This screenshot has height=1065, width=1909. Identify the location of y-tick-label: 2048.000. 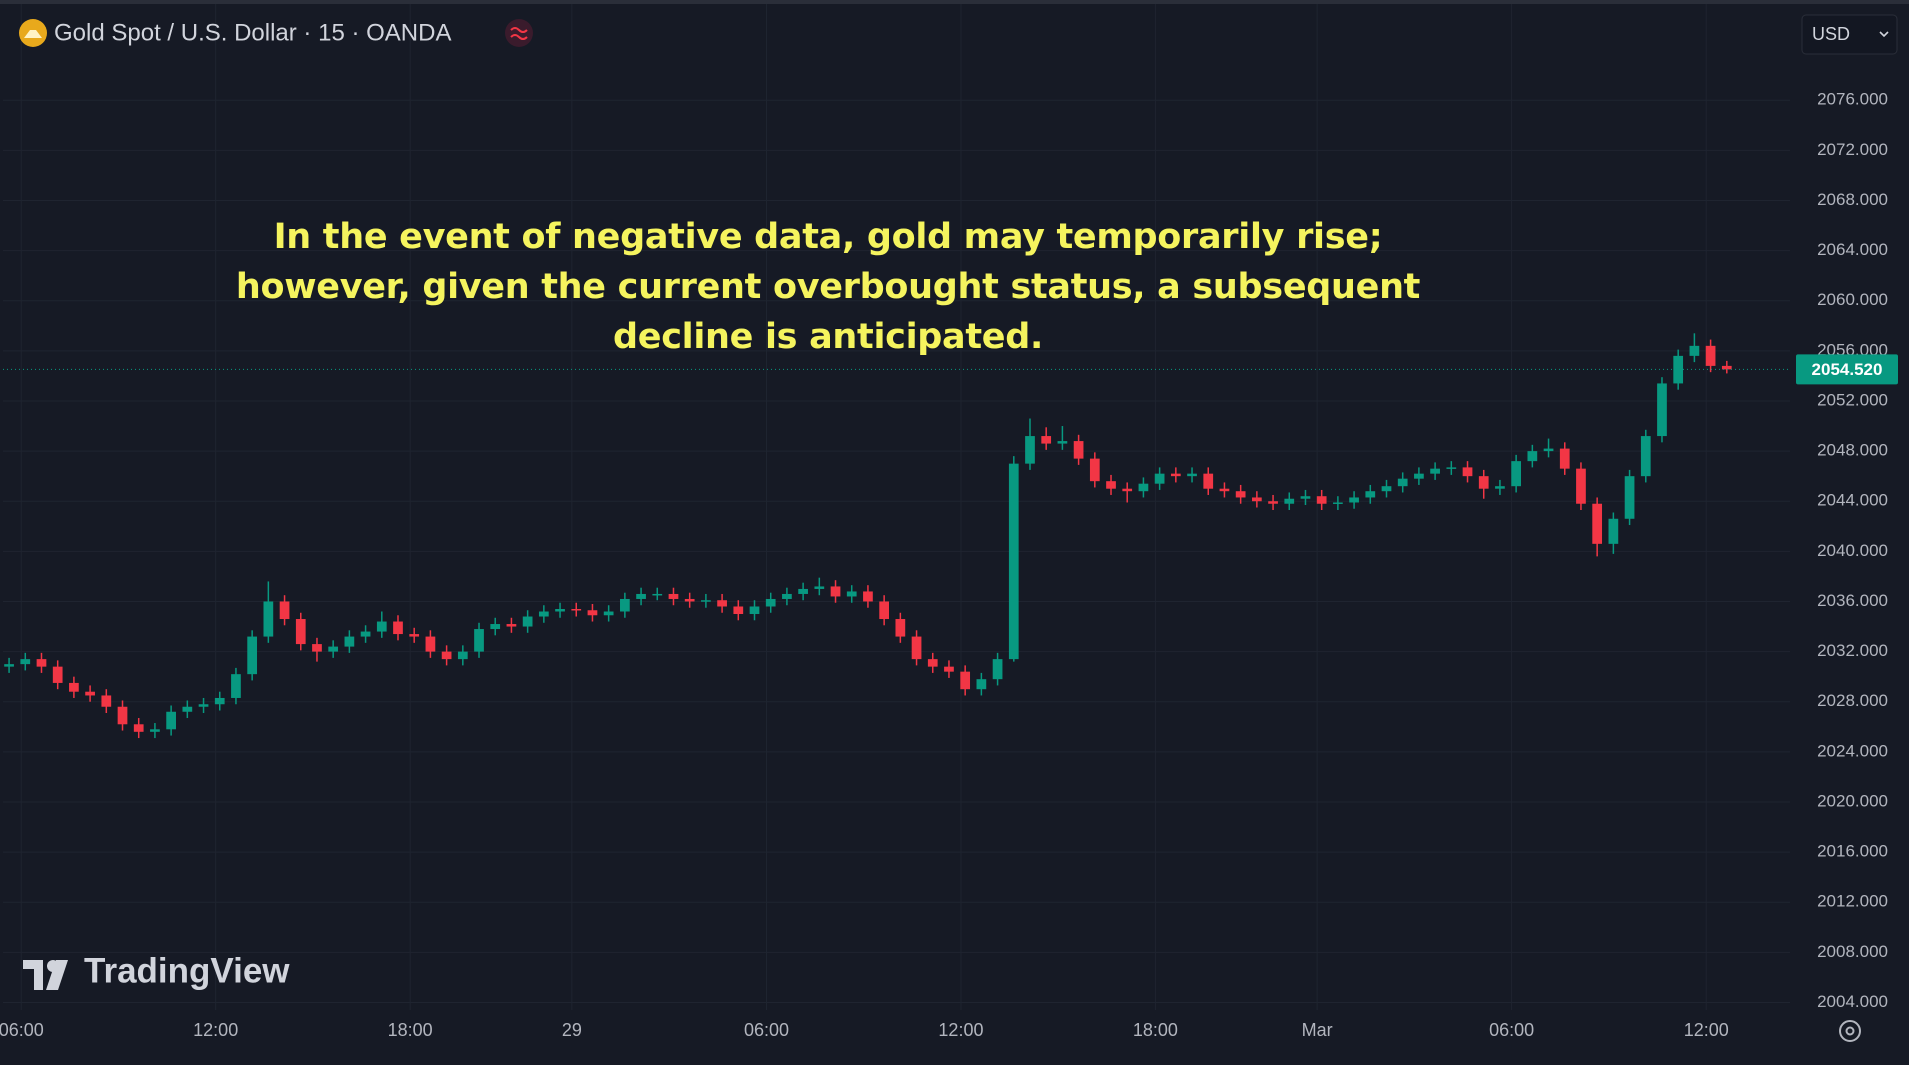
(1852, 450).